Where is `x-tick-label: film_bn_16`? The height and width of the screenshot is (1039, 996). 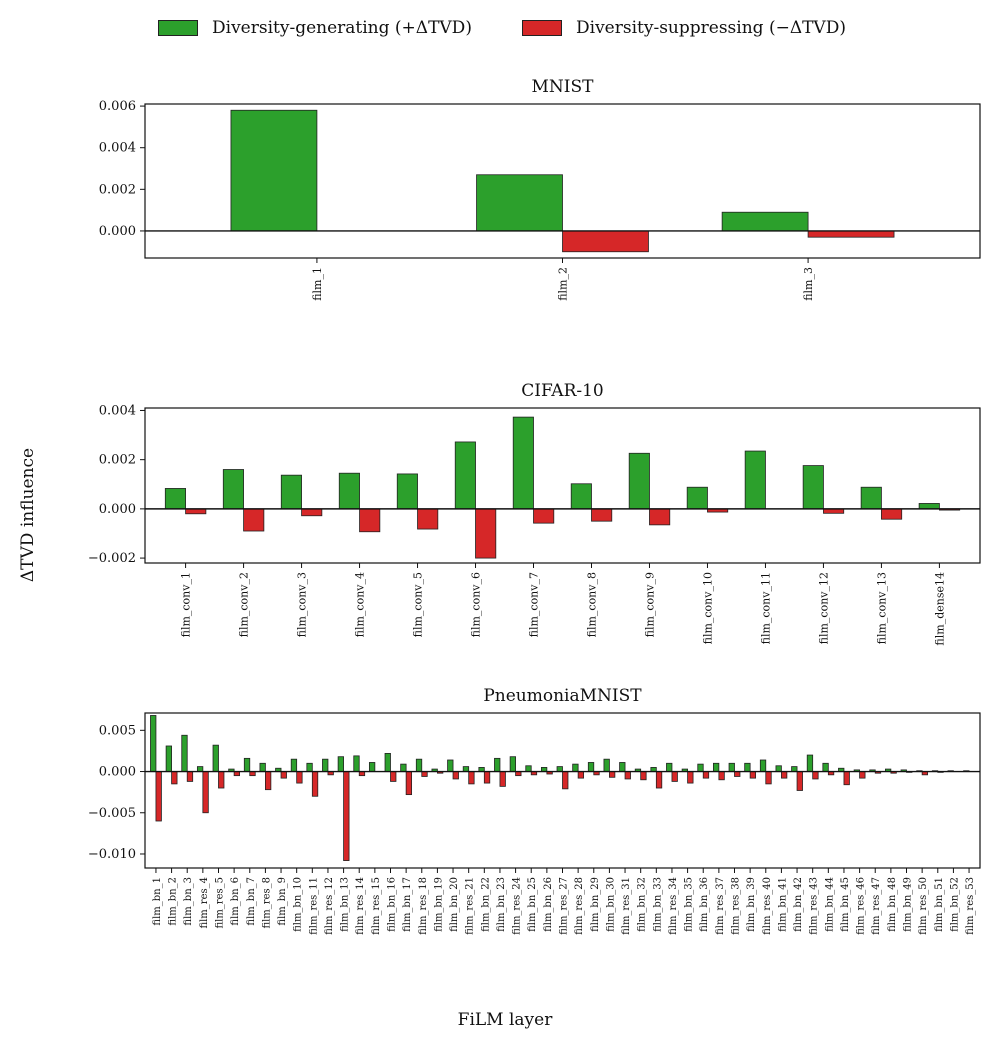
x-tick-label: film_bn_16 is located at coordinates (391, 904).